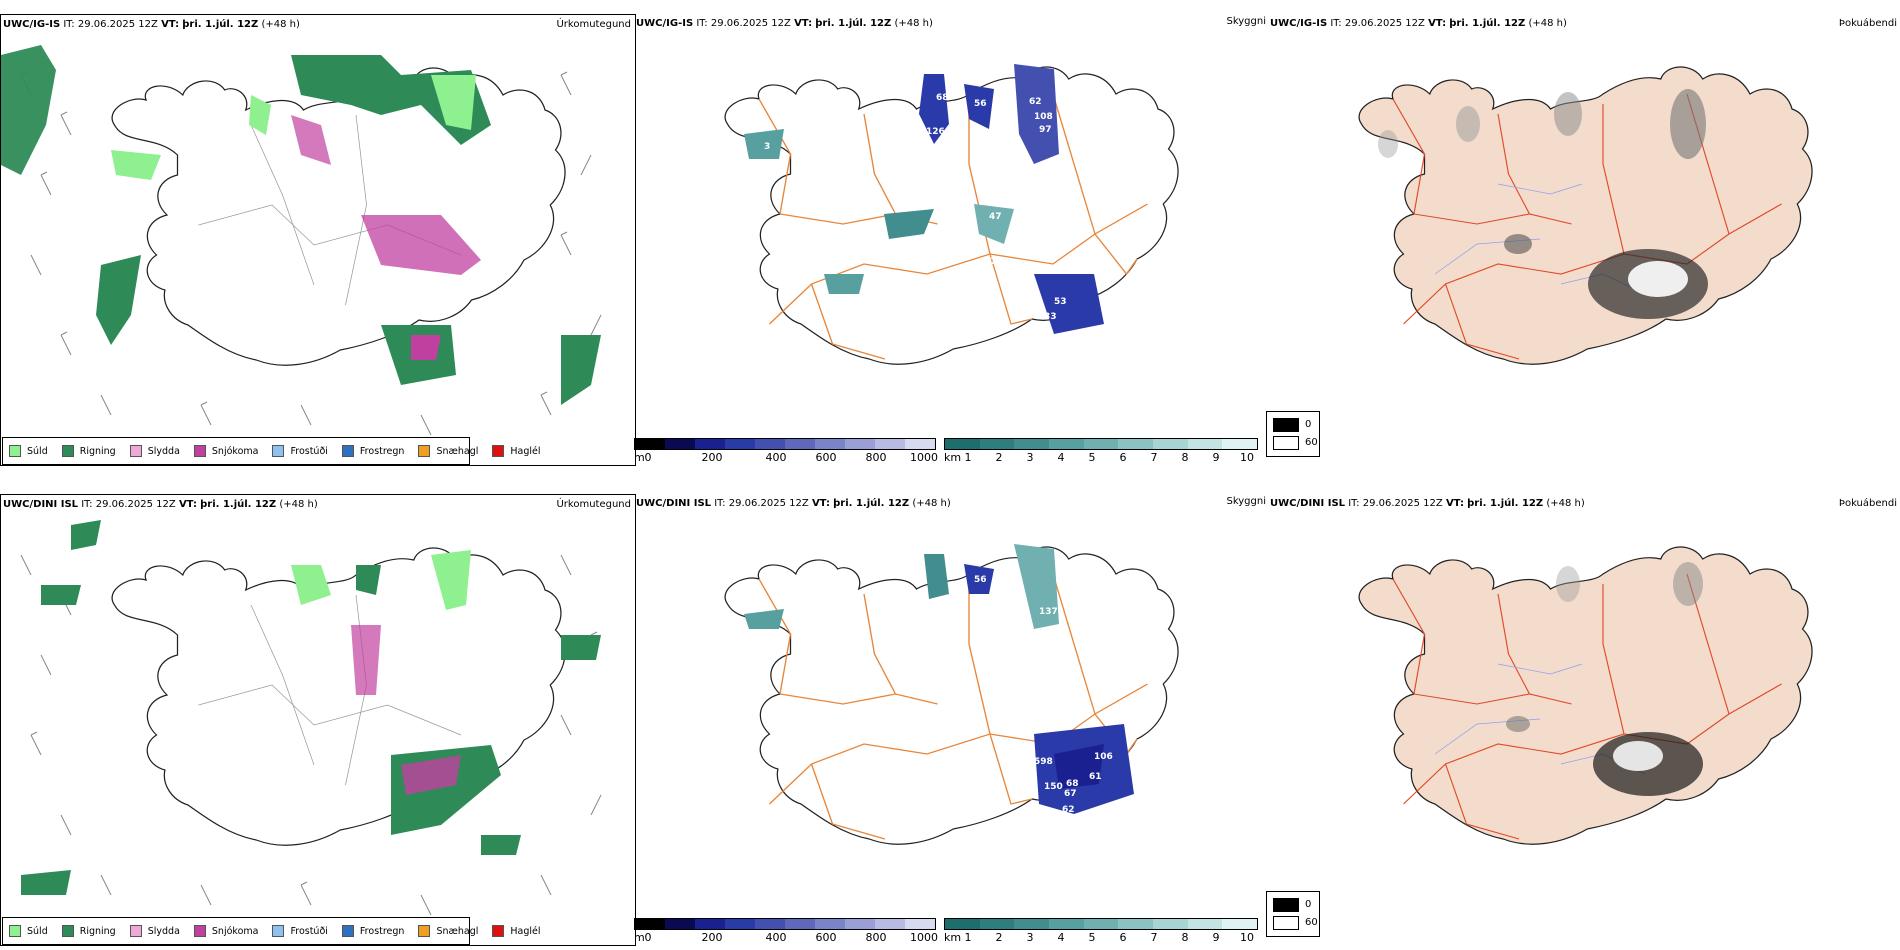 This screenshot has width=1900, height=950. I want to click on tick-label: 9, so click(1216, 937).